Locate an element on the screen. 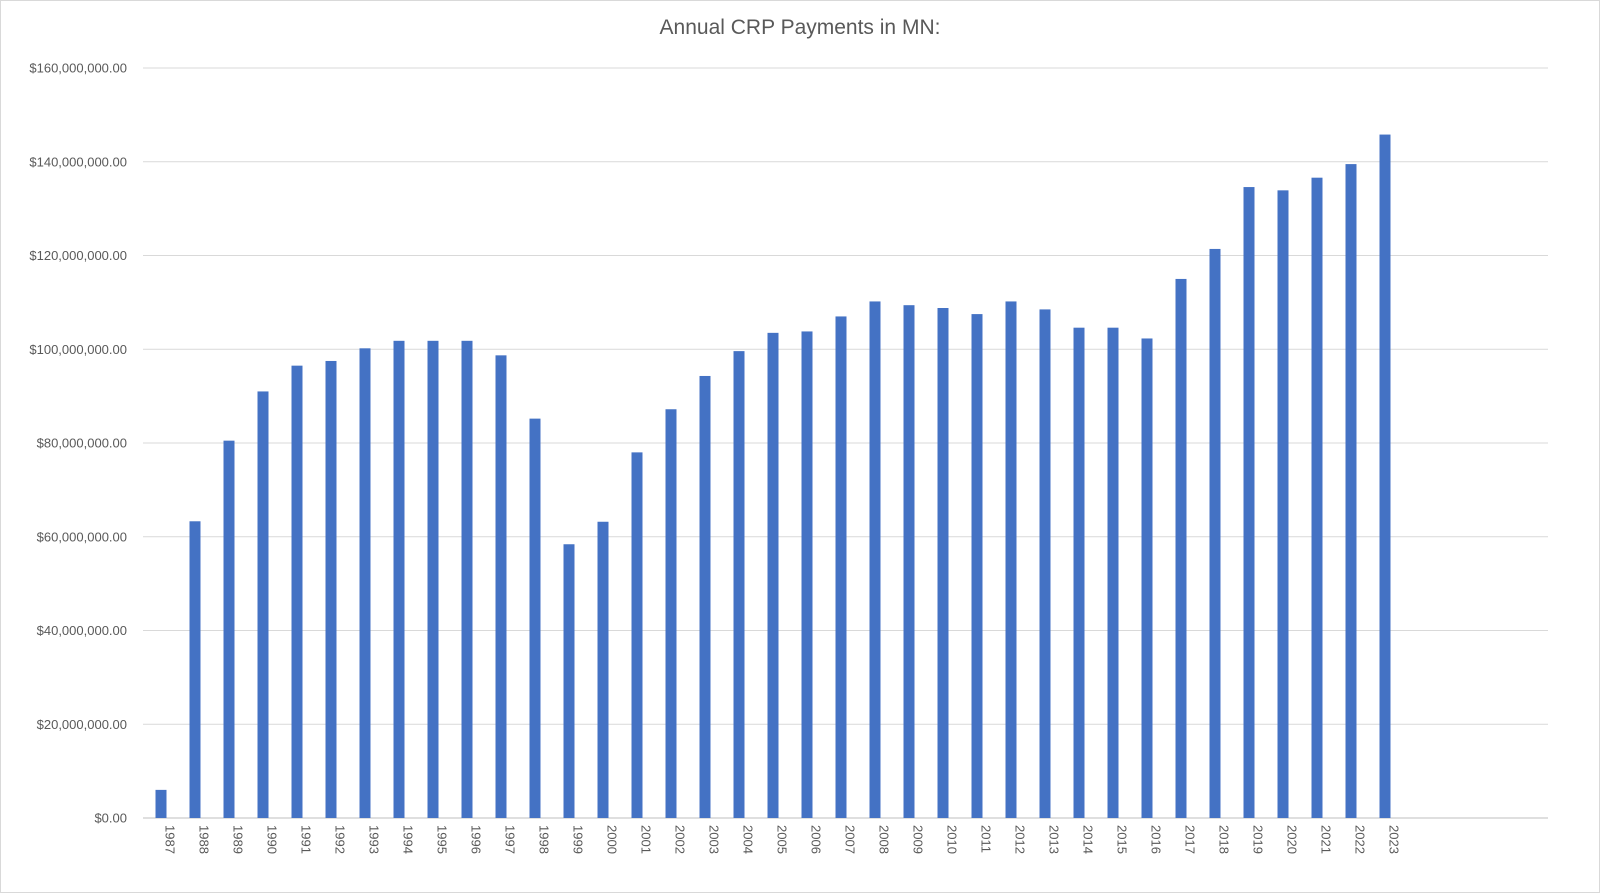 The image size is (1600, 893). x-tick-label: 2013 is located at coordinates (1054, 839).